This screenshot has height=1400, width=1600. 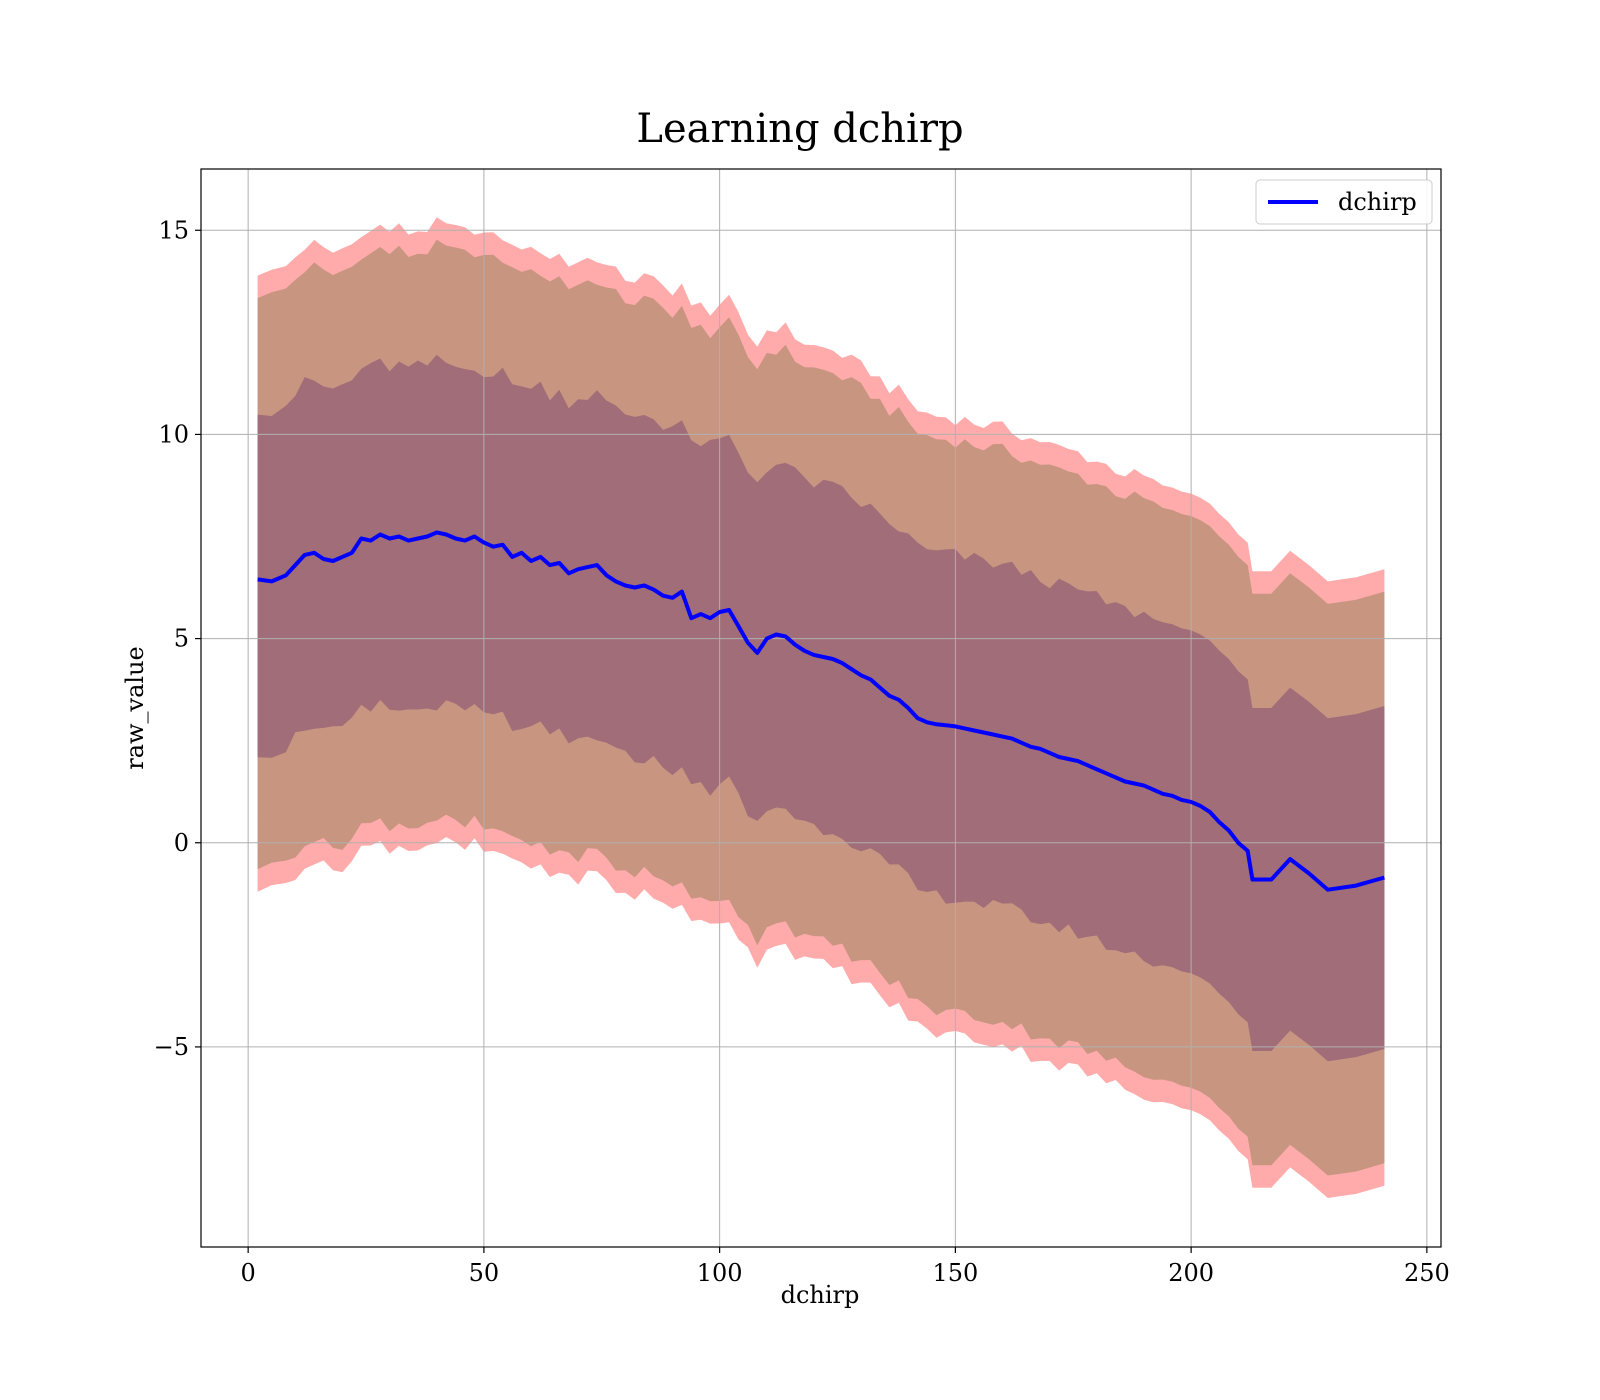 What do you see at coordinates (1377, 202) in the screenshot?
I see `legend-label-dchirp: dchirp` at bounding box center [1377, 202].